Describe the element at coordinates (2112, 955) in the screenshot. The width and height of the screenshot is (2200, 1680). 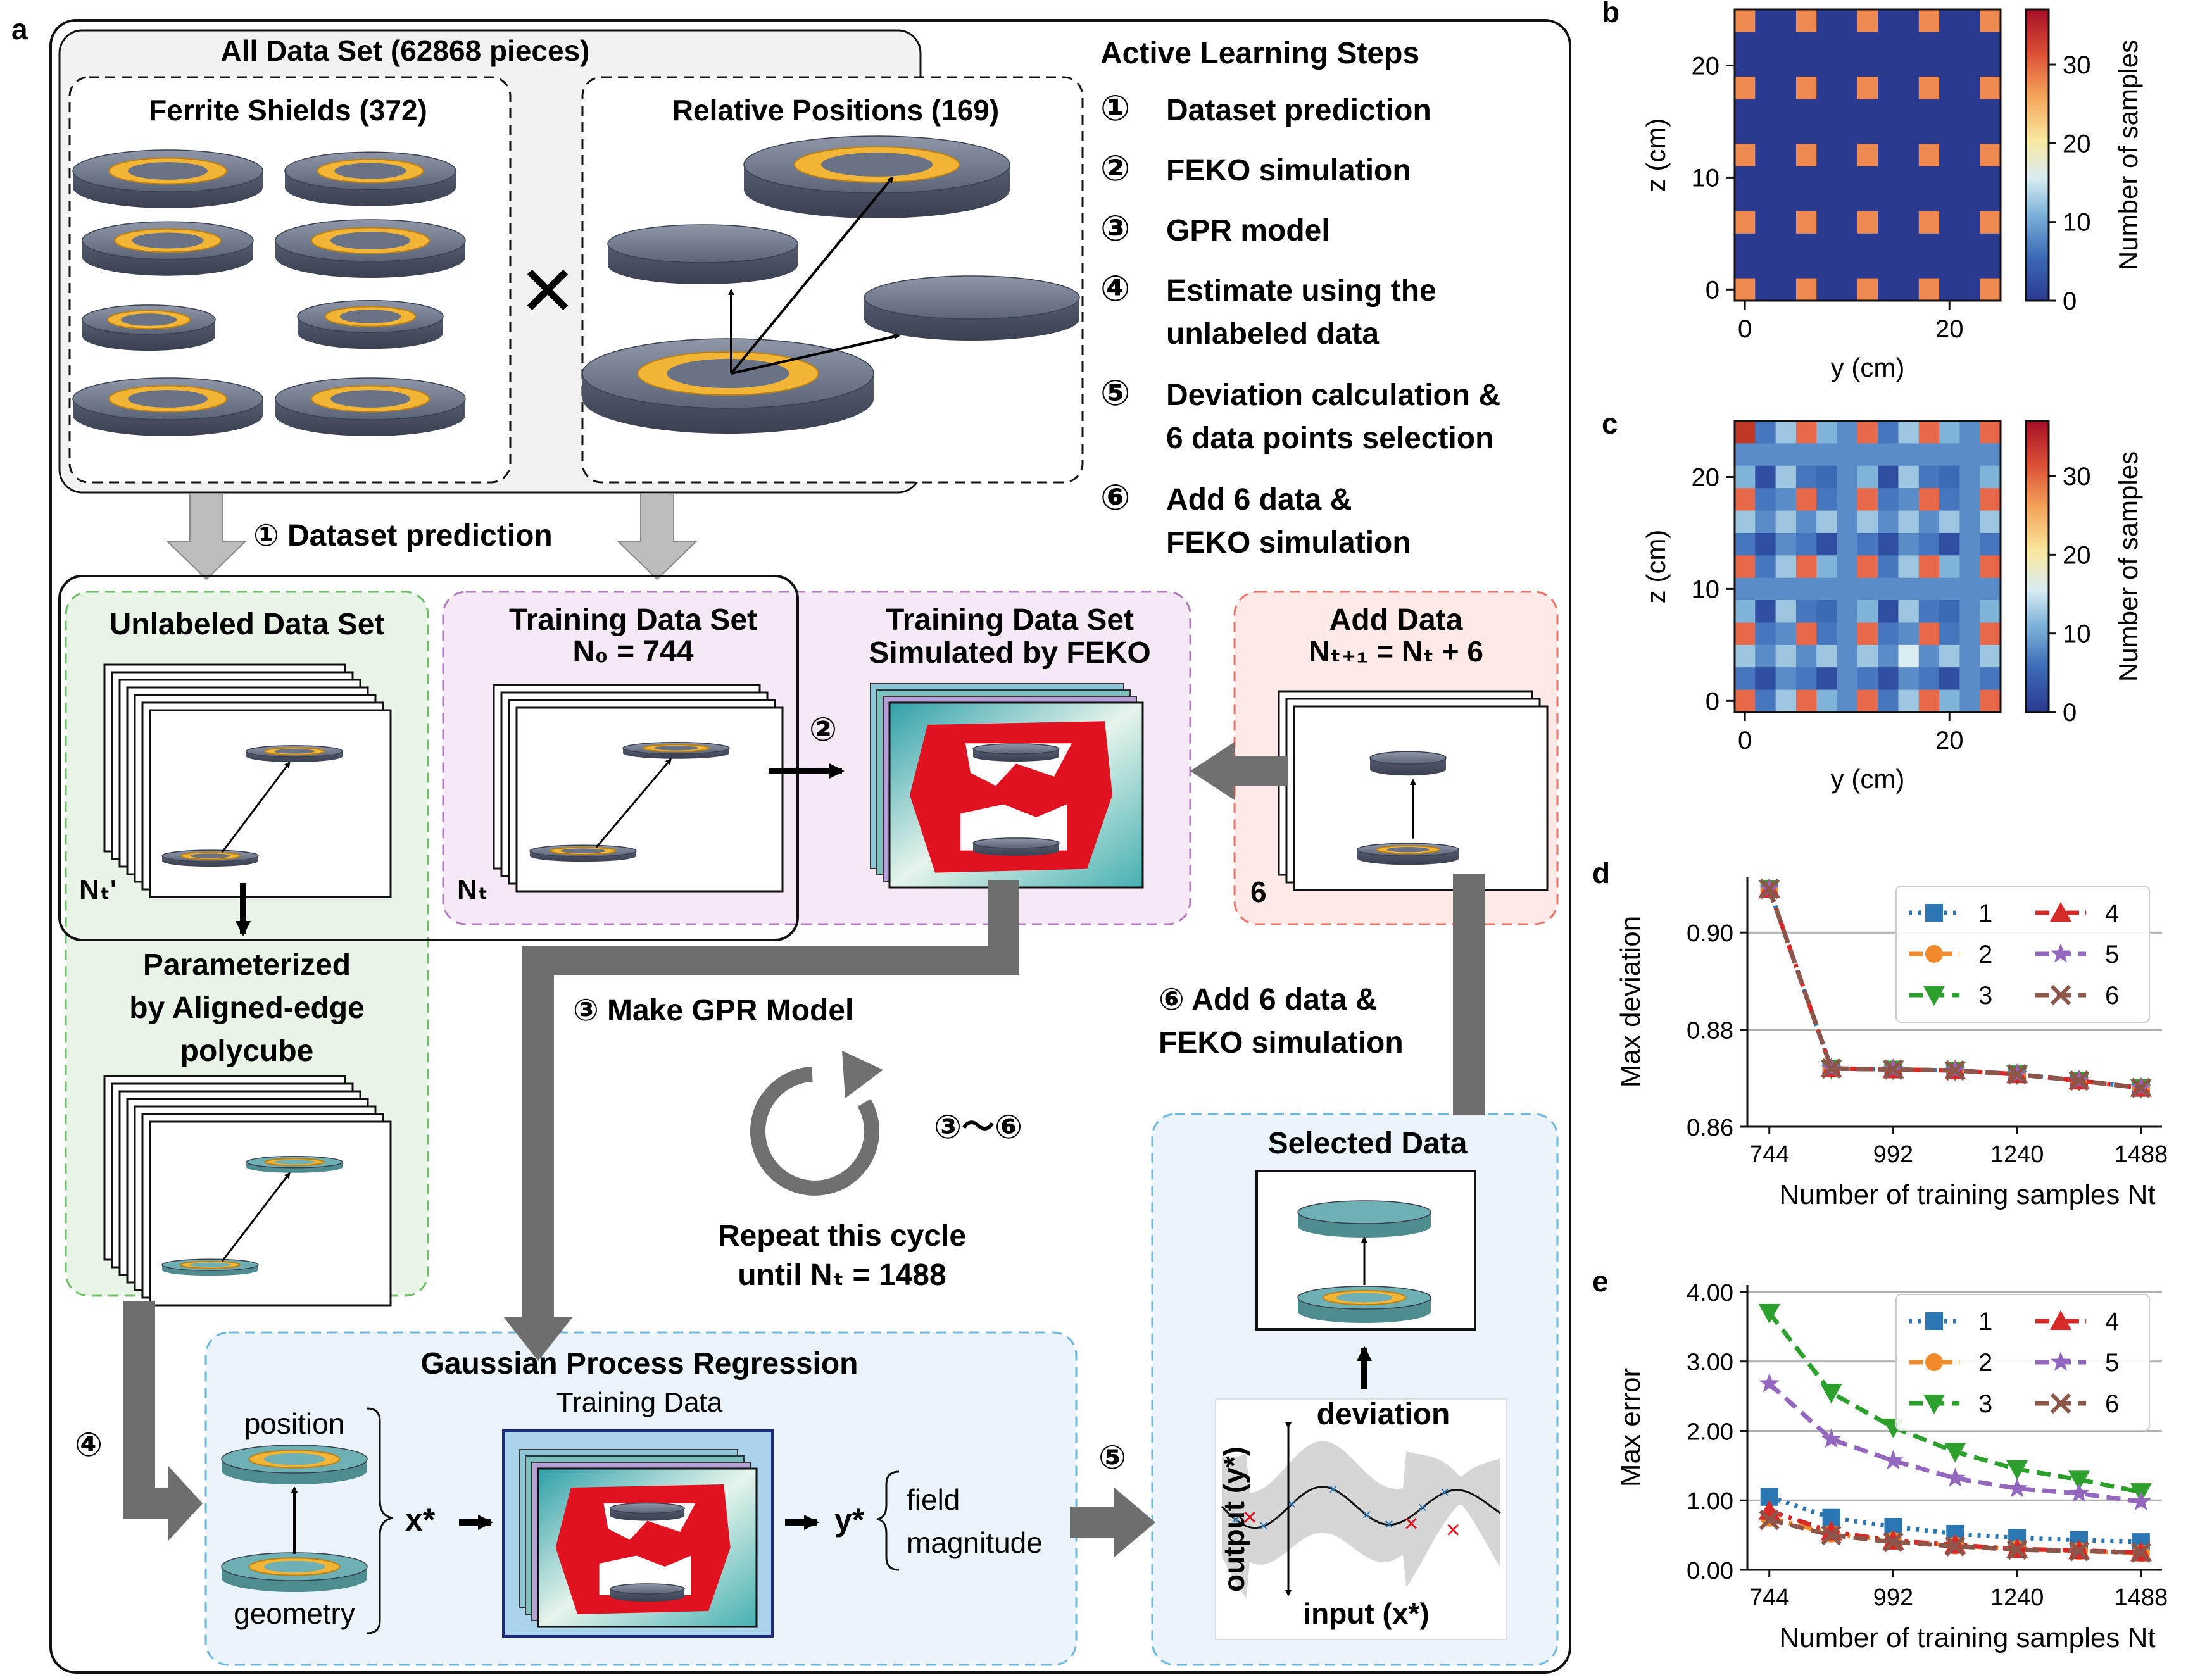
I see `legend-label: 5` at that location.